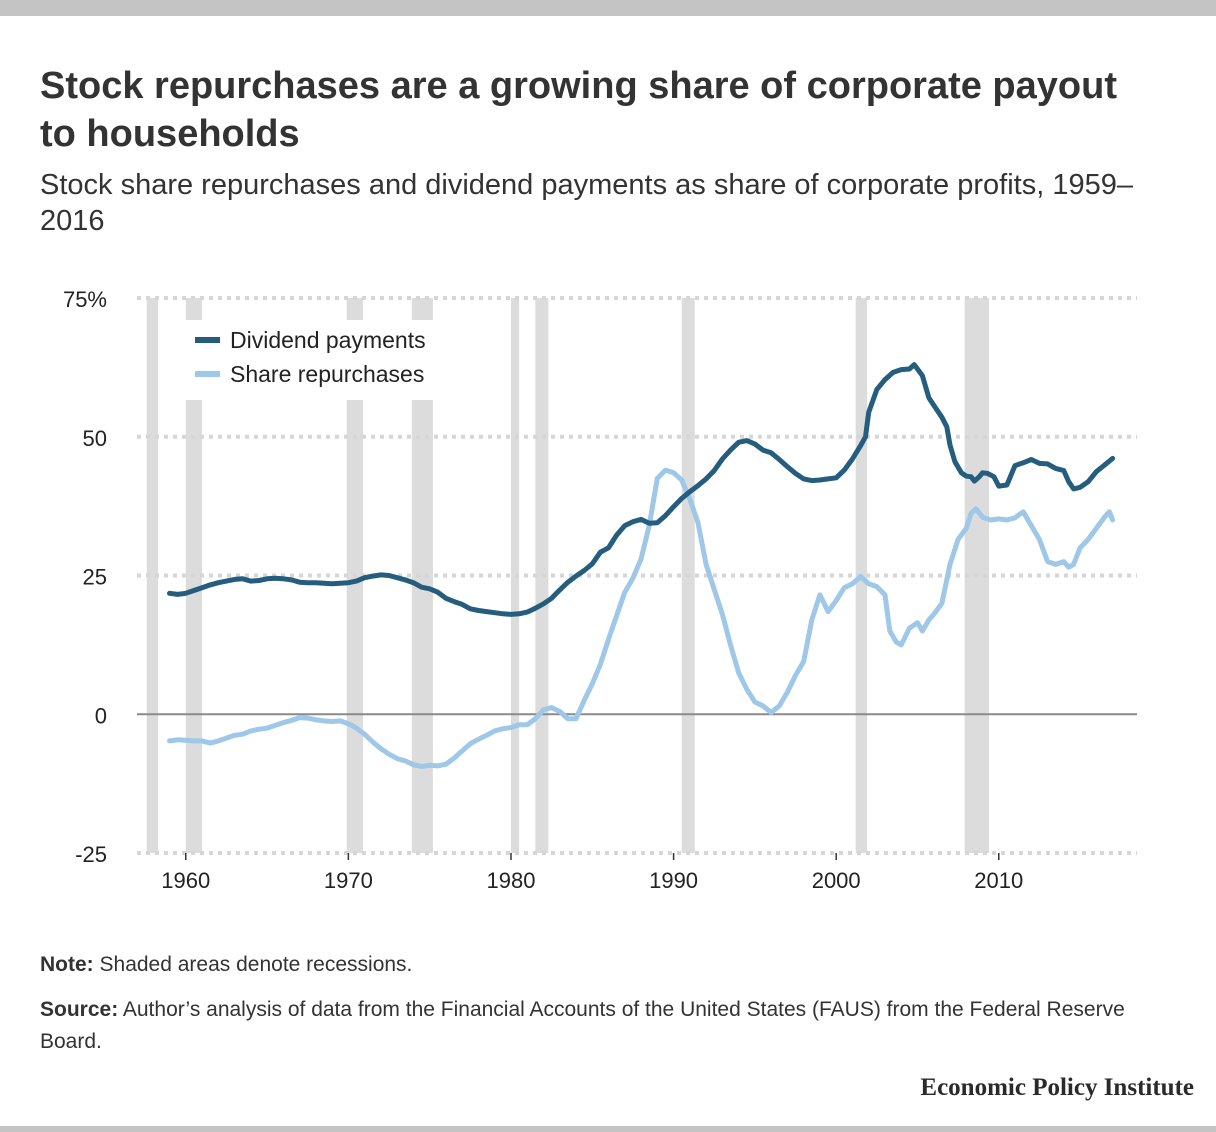 This screenshot has width=1216, height=1132. Describe the element at coordinates (998, 880) in the screenshot. I see `x-tick-label-5: 2010` at that location.